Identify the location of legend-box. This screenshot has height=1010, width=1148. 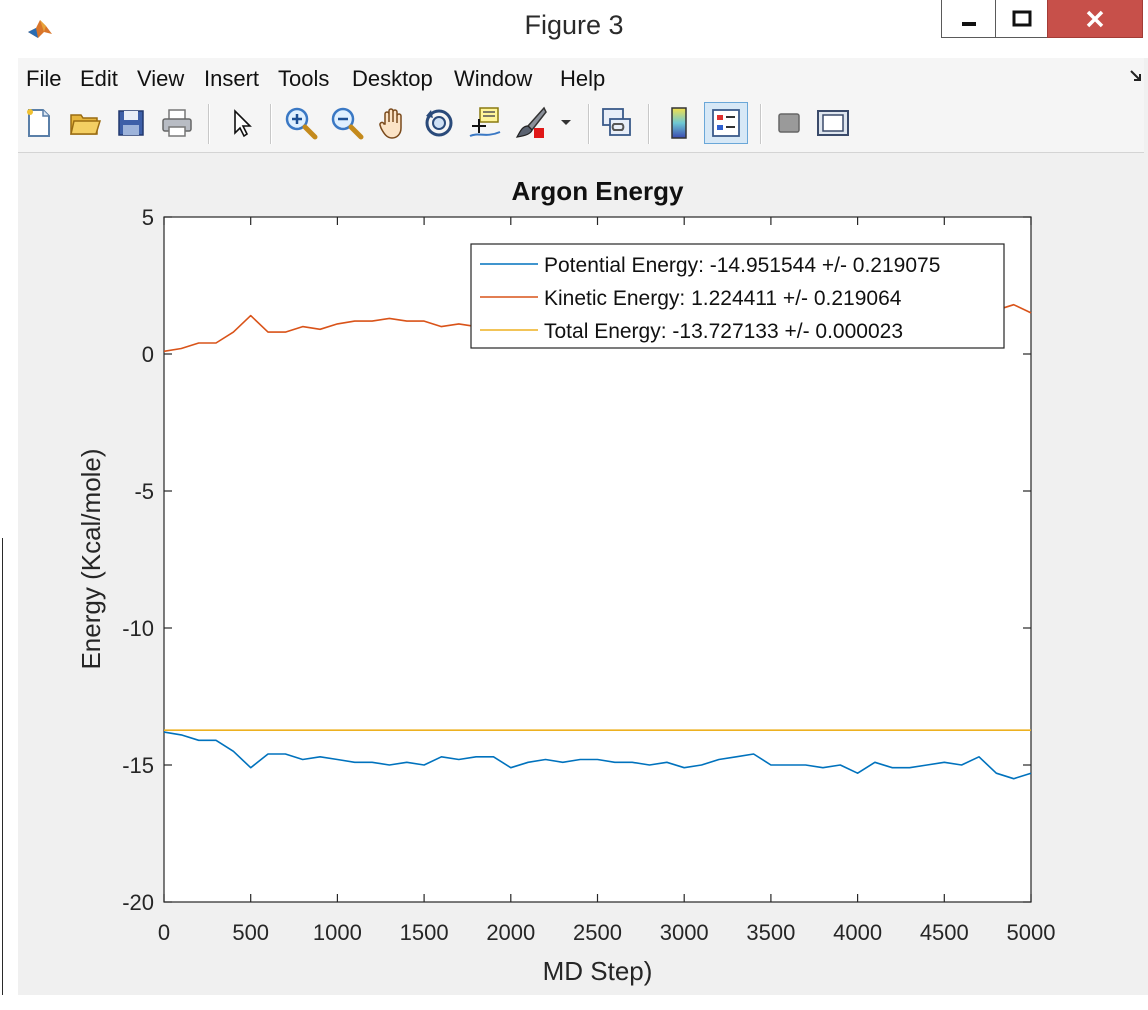
(737, 296).